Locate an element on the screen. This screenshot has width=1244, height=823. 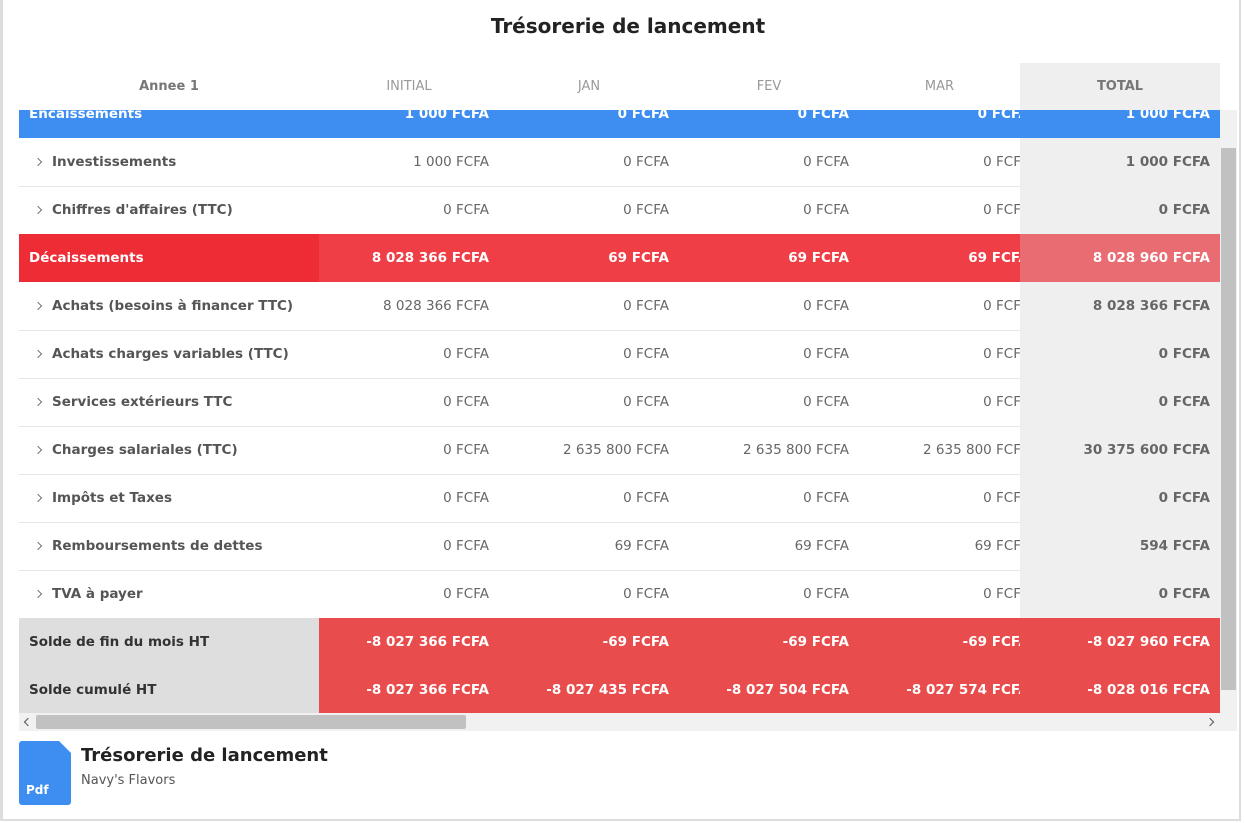
total-cell: 30 375 600 FCFA is located at coordinates (1120, 450).